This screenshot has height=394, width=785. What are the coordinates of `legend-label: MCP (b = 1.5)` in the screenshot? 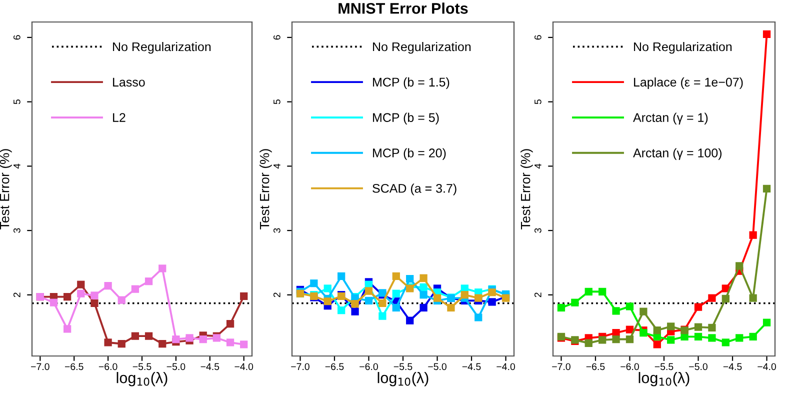 It's located at (411, 83).